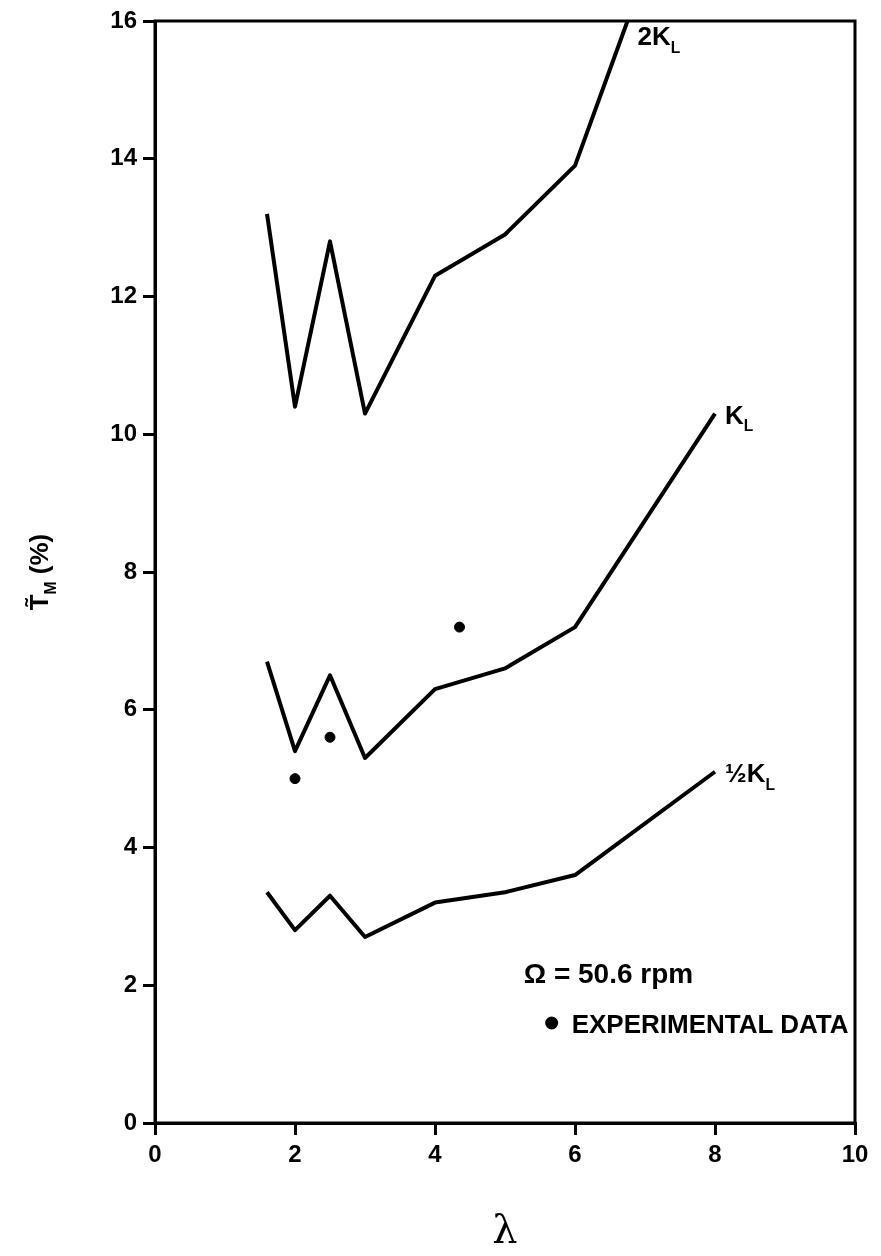  I want to click on y-tick-label: 6, so click(130, 708).